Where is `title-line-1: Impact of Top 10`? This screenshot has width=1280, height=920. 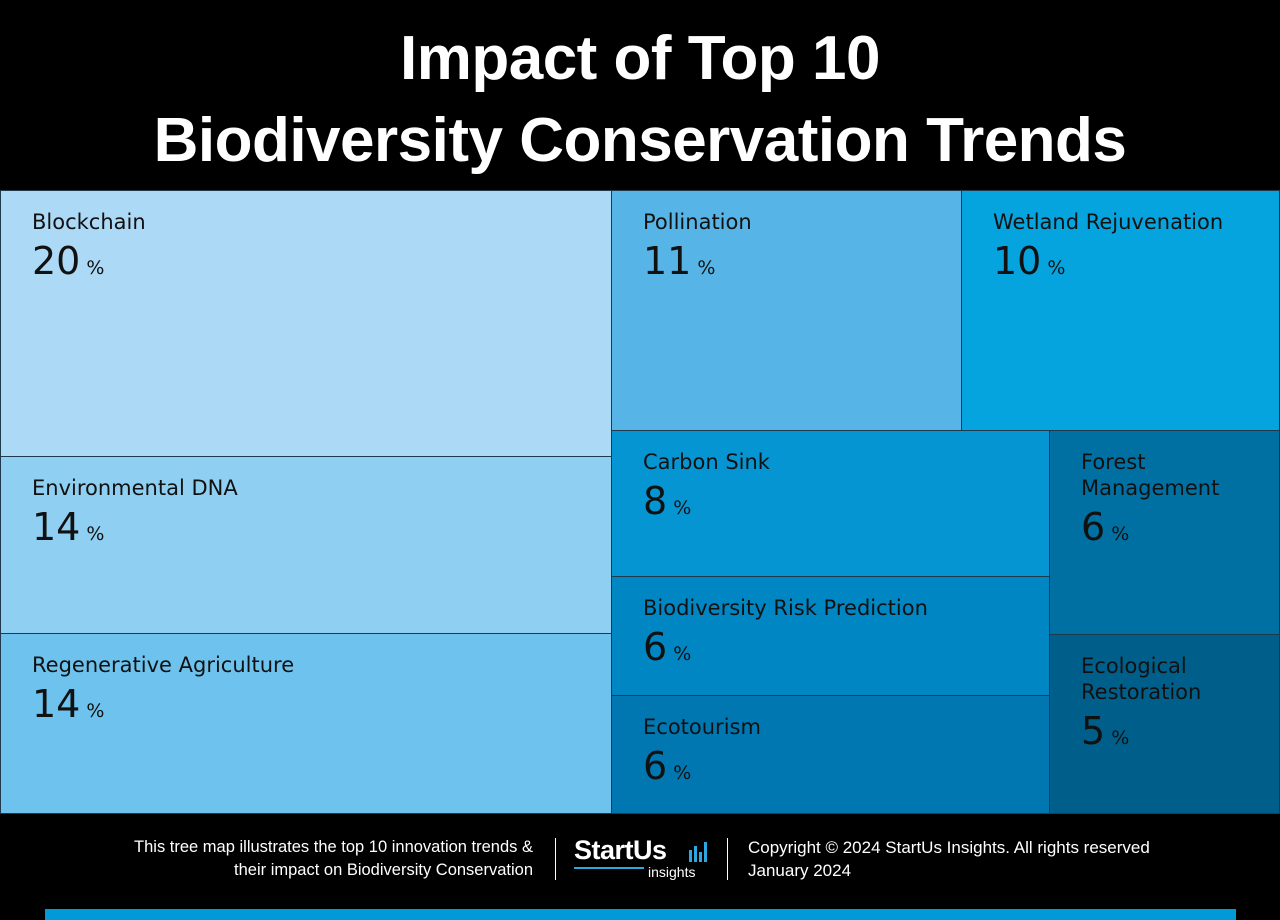
title-line-1: Impact of Top 10 is located at coordinates (640, 58).